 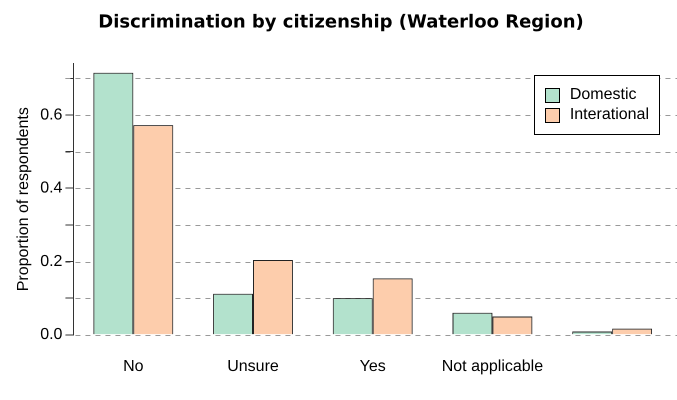 What do you see at coordinates (51, 115) in the screenshot?
I see `y-tick-label: 0.6` at bounding box center [51, 115].